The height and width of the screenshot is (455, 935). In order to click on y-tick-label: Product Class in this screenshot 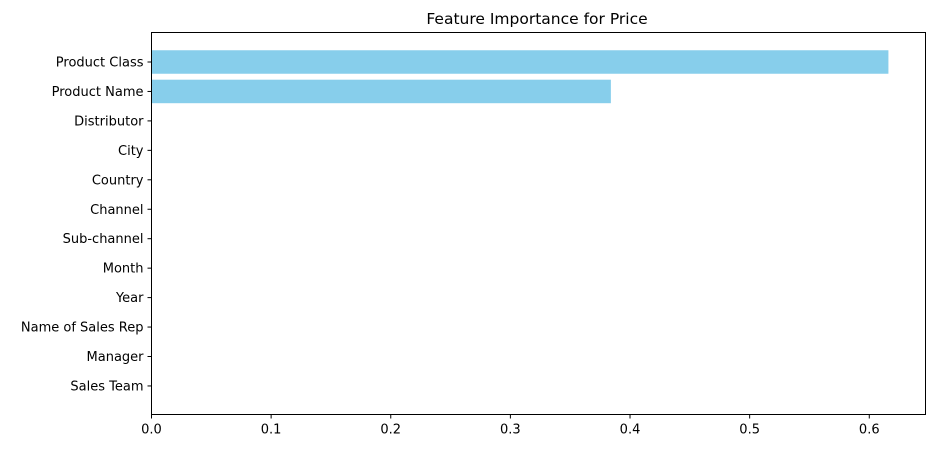, I will do `click(100, 63)`.